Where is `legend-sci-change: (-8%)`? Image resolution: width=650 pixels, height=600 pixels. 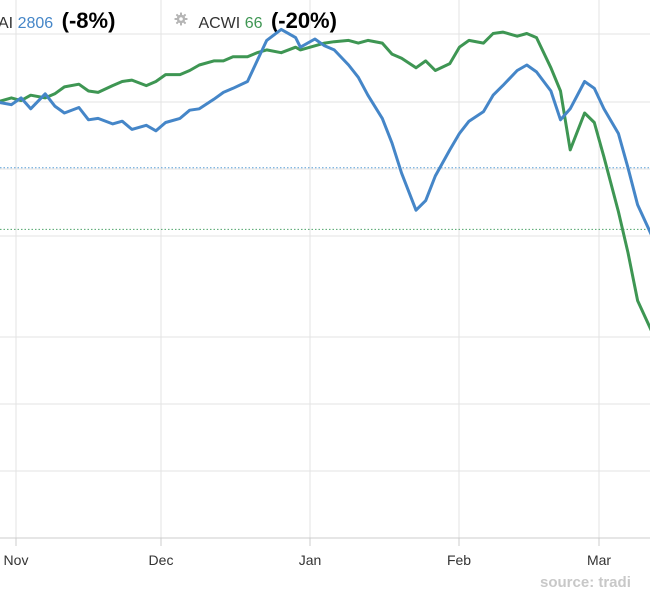
legend-sci-change: (-8%) is located at coordinates (88, 20).